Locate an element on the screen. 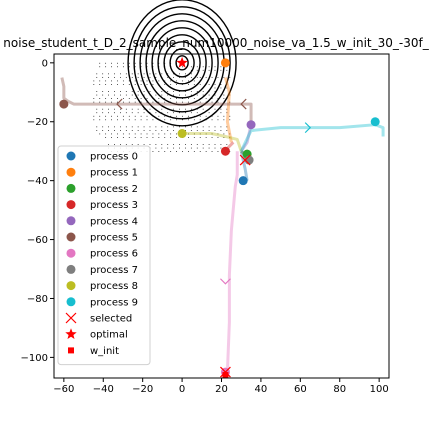  legend-label: process 0 is located at coordinates (114, 157).